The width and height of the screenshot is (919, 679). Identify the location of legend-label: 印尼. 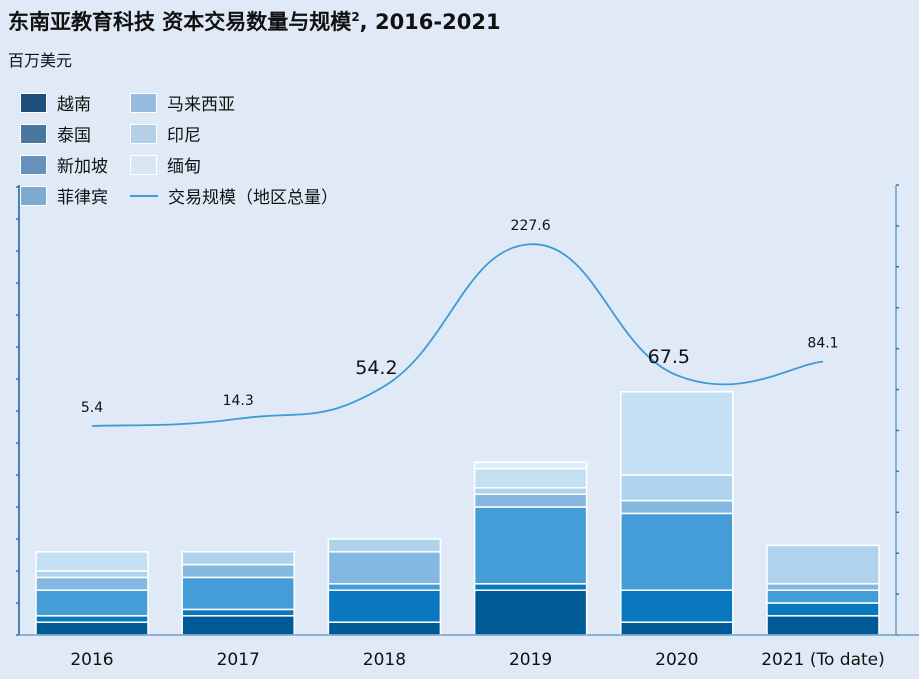
(184, 136).